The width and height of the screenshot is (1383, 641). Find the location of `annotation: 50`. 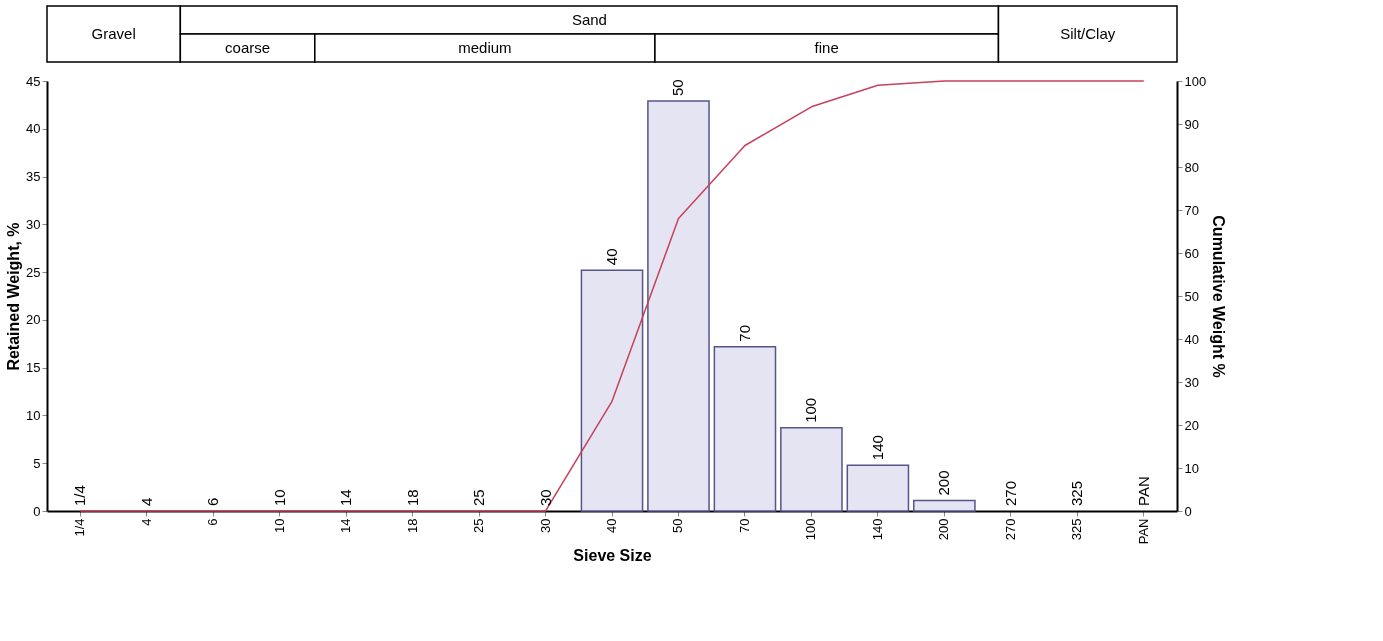

annotation: 50 is located at coordinates (678, 88).